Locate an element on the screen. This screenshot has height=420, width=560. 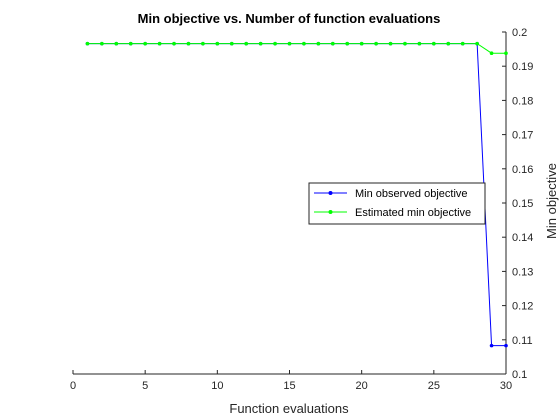
y-tick-label: 0.16 is located at coordinates (522, 170).